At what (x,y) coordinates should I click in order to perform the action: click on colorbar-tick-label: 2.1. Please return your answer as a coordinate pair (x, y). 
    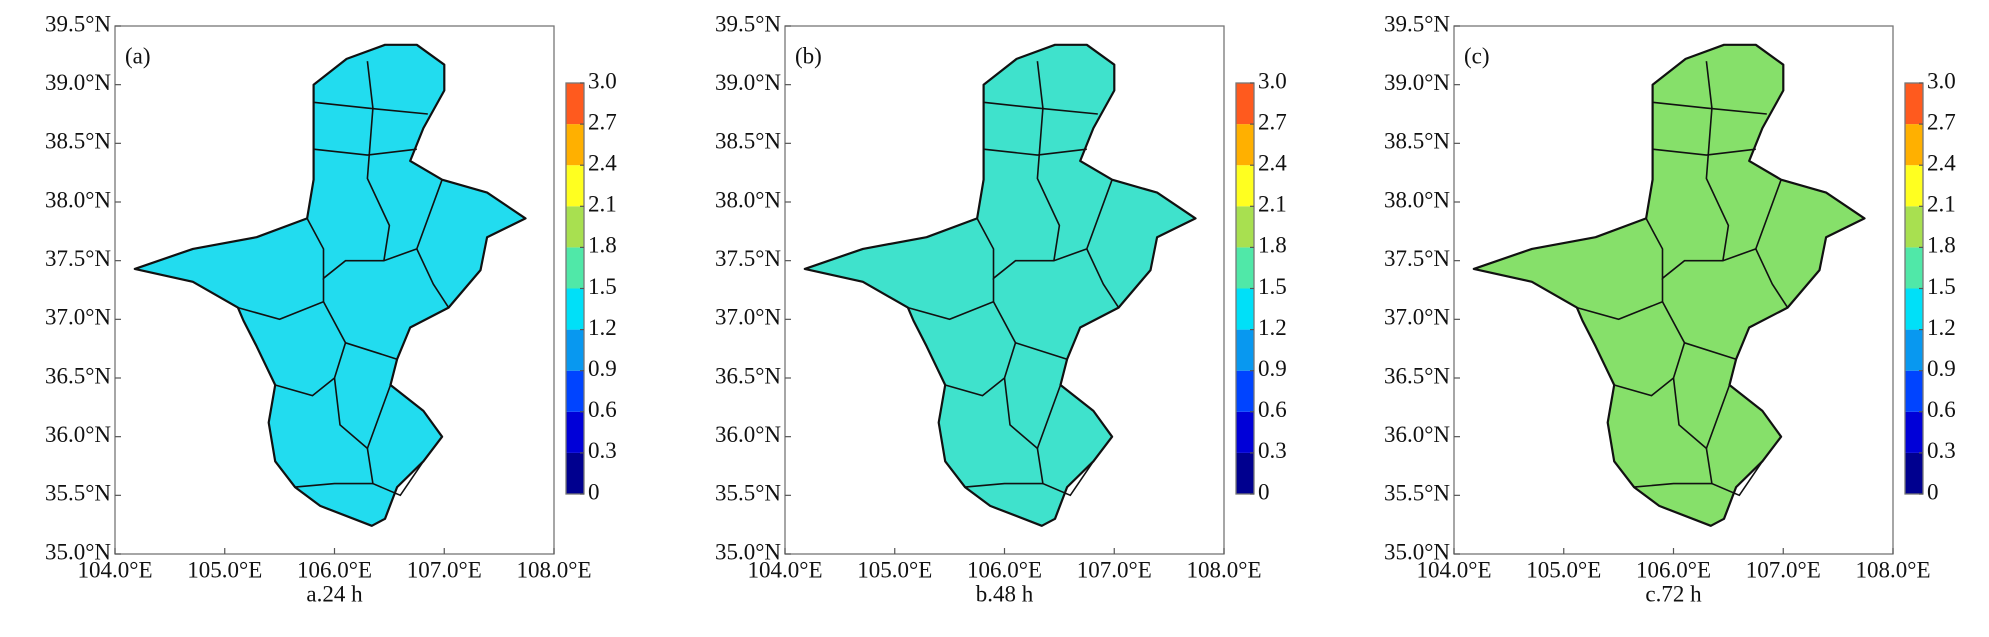
    Looking at the image, I should click on (1272, 204).